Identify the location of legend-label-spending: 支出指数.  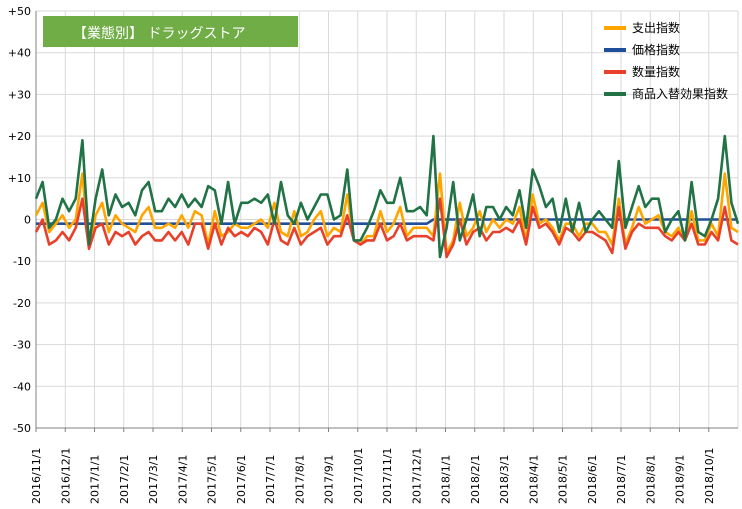
(656, 28).